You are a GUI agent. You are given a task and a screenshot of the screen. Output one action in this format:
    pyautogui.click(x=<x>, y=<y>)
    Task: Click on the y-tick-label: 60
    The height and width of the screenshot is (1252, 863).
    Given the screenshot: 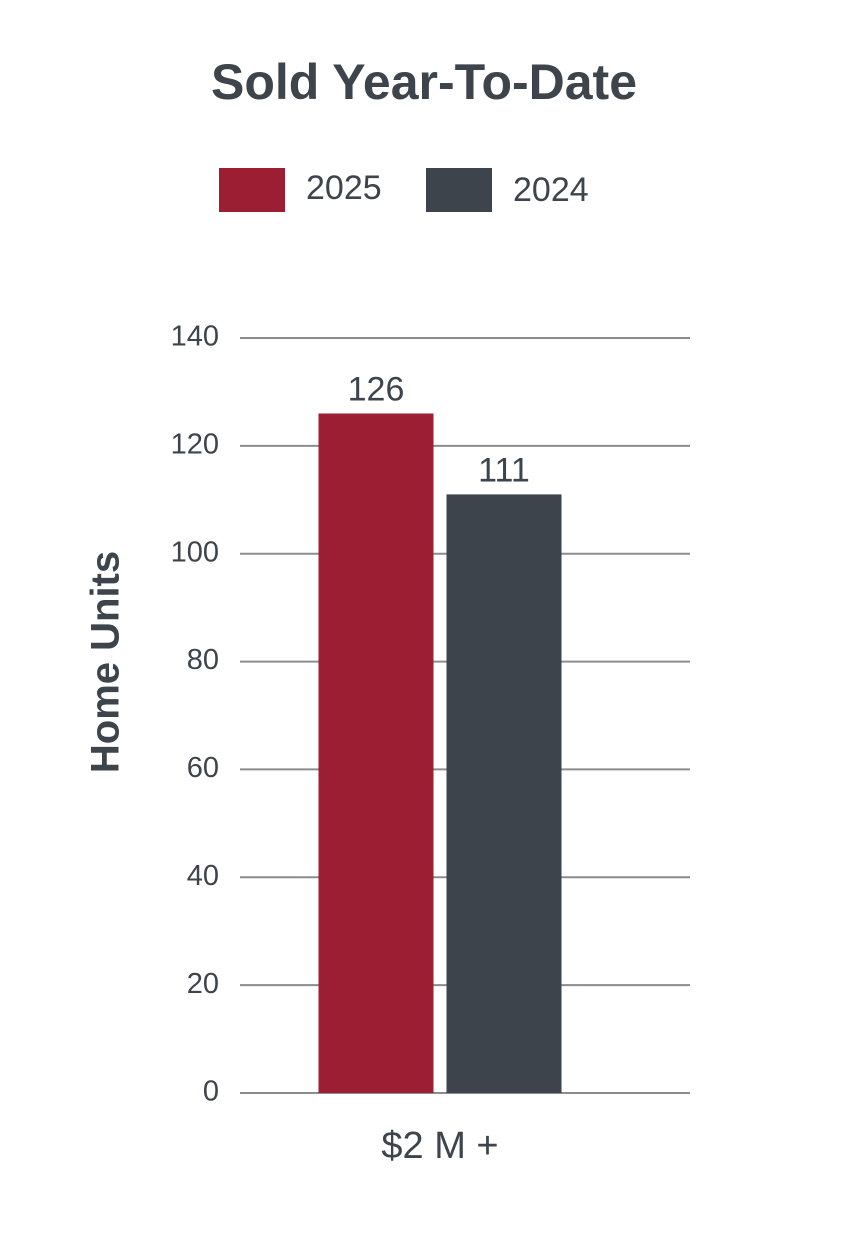 What is the action you would take?
    pyautogui.click(x=203, y=768)
    